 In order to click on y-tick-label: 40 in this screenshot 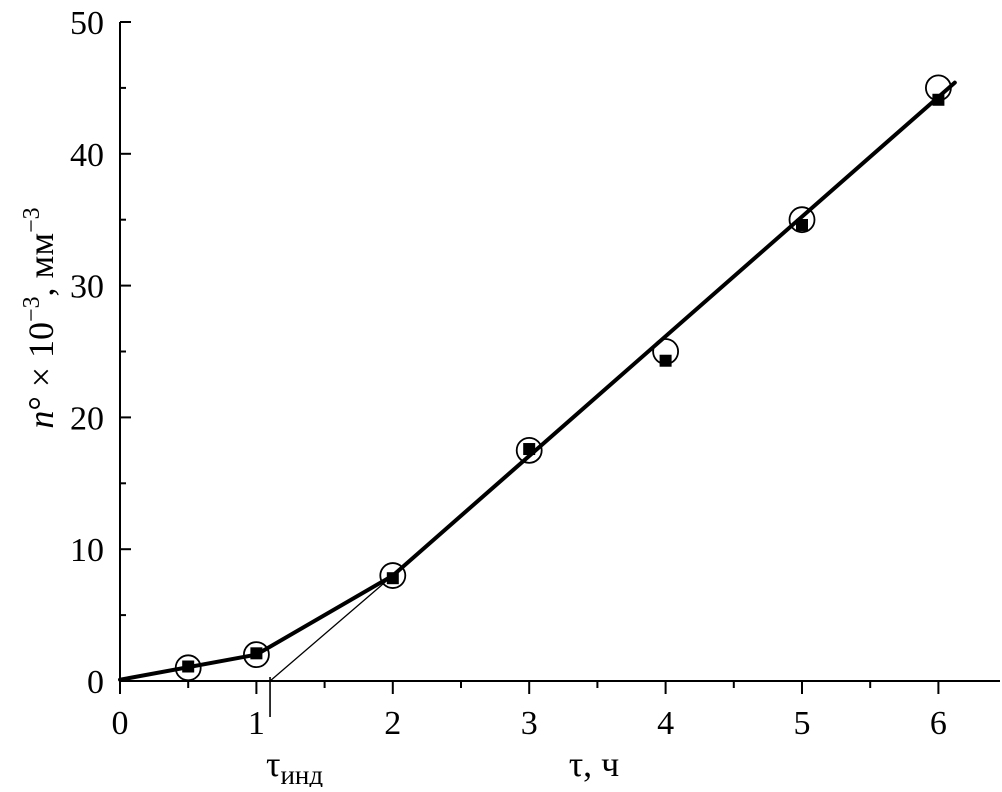, I will do `click(87, 155)`.